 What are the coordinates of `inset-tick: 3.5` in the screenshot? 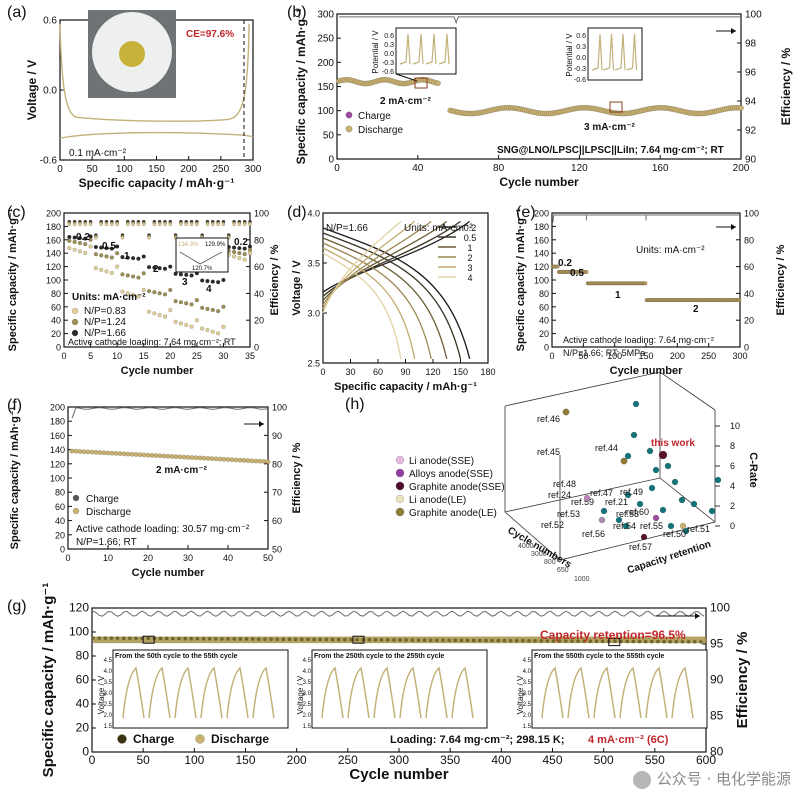 It's located at (527, 683).